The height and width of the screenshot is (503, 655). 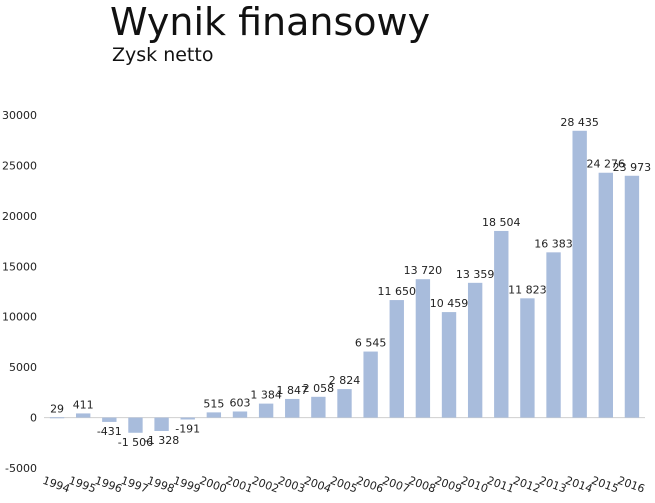 I want to click on data-label-2012: 11 823, so click(x=527, y=289).